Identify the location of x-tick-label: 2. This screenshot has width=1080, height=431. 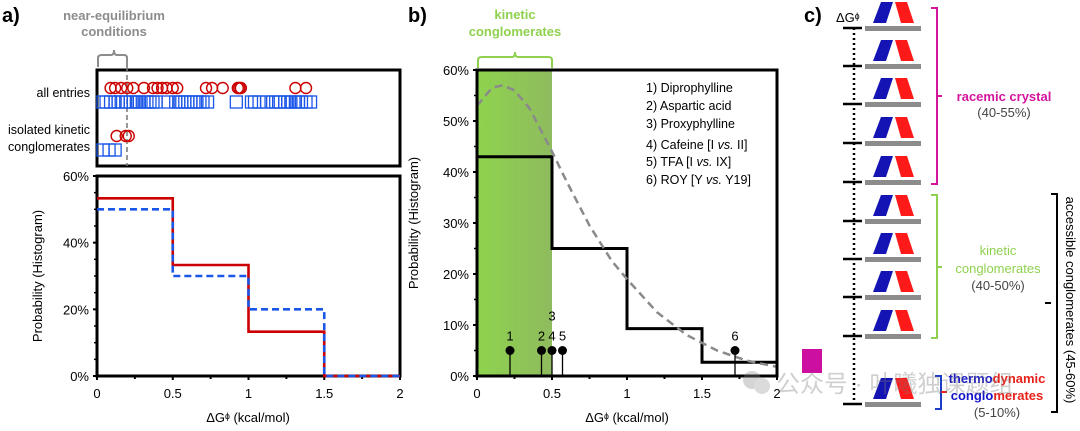
(399, 393).